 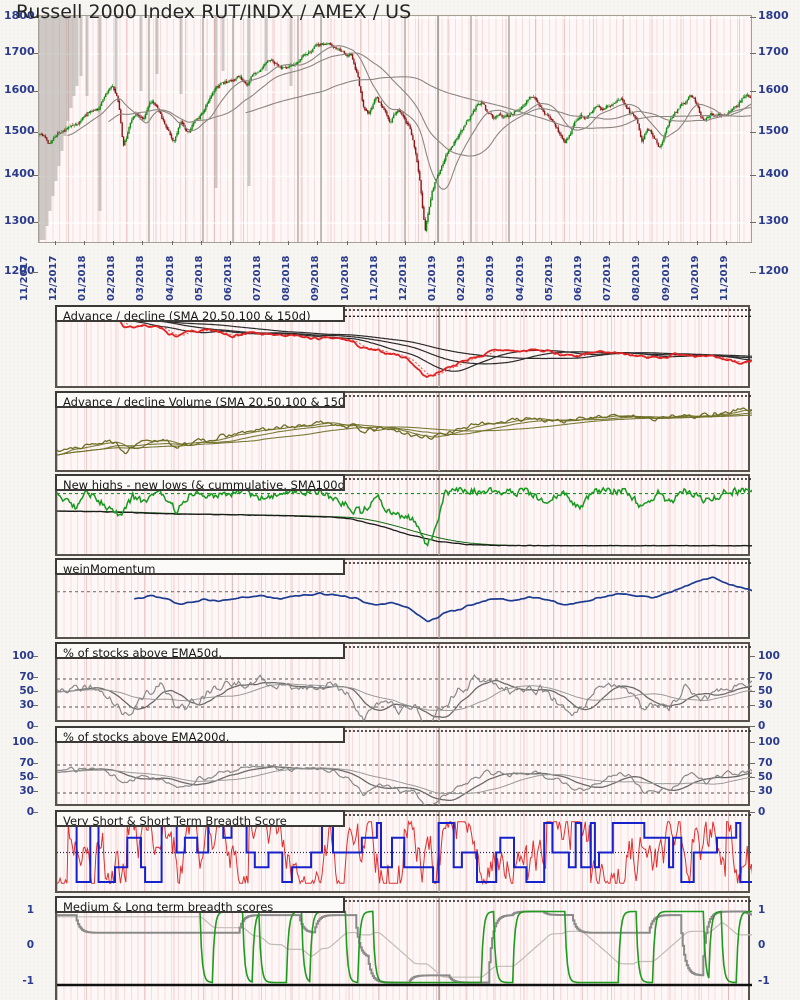 What do you see at coordinates (762, 945) in the screenshot?
I see `score-label-right: 0` at bounding box center [762, 945].